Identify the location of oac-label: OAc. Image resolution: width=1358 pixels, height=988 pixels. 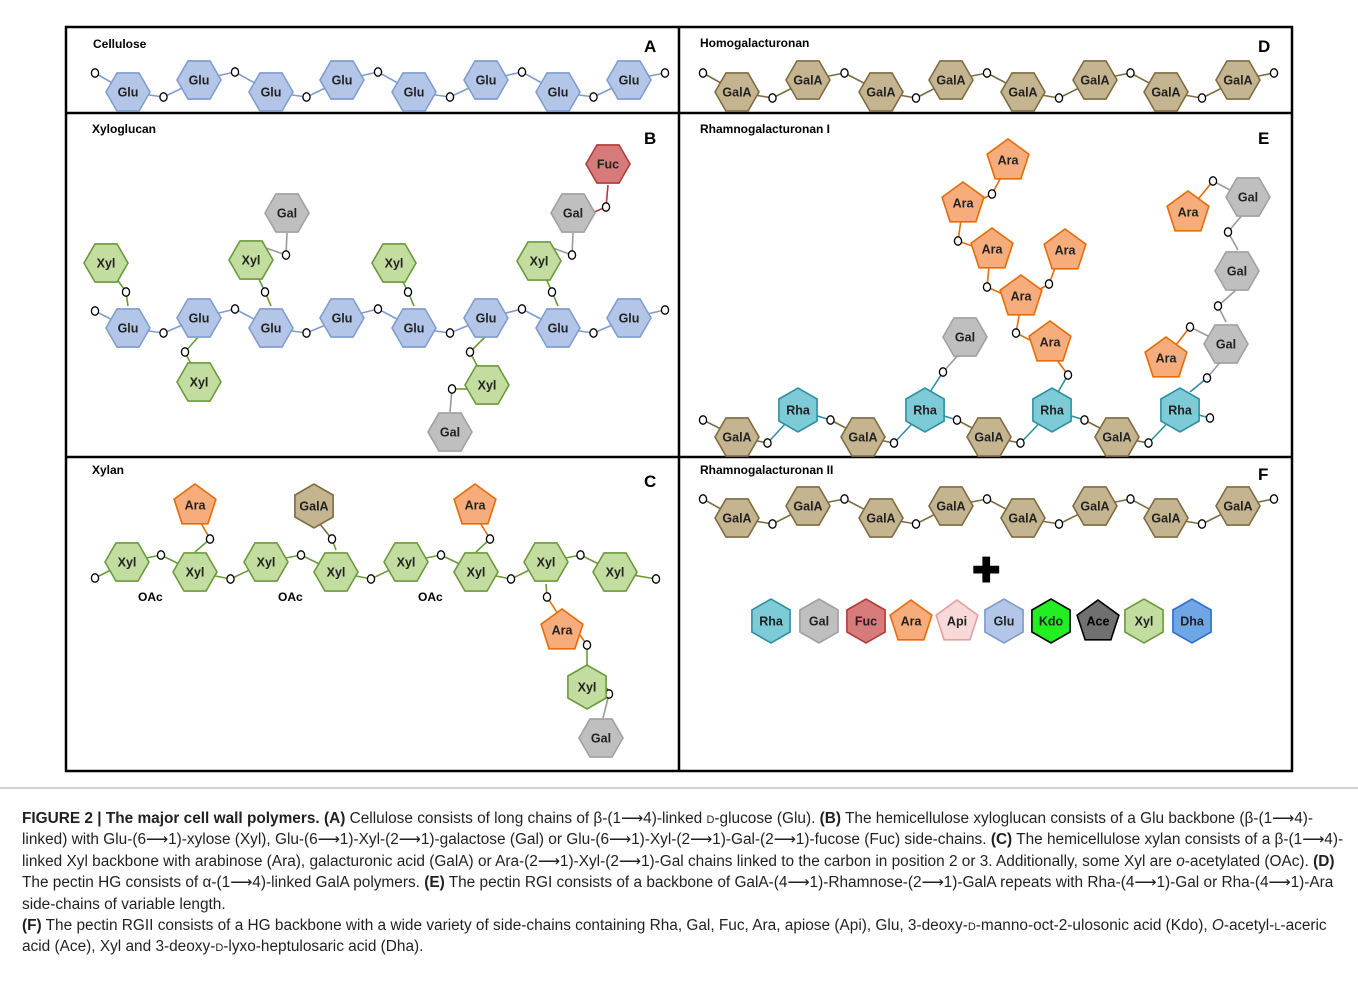
(150, 597).